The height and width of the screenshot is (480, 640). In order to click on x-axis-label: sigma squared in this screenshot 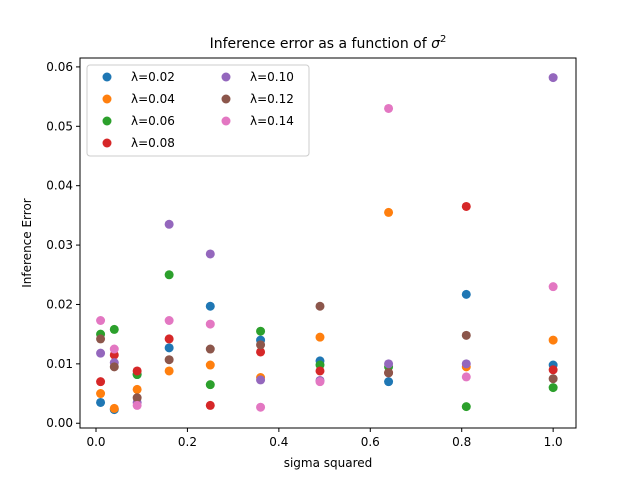, I will do `click(328, 463)`.